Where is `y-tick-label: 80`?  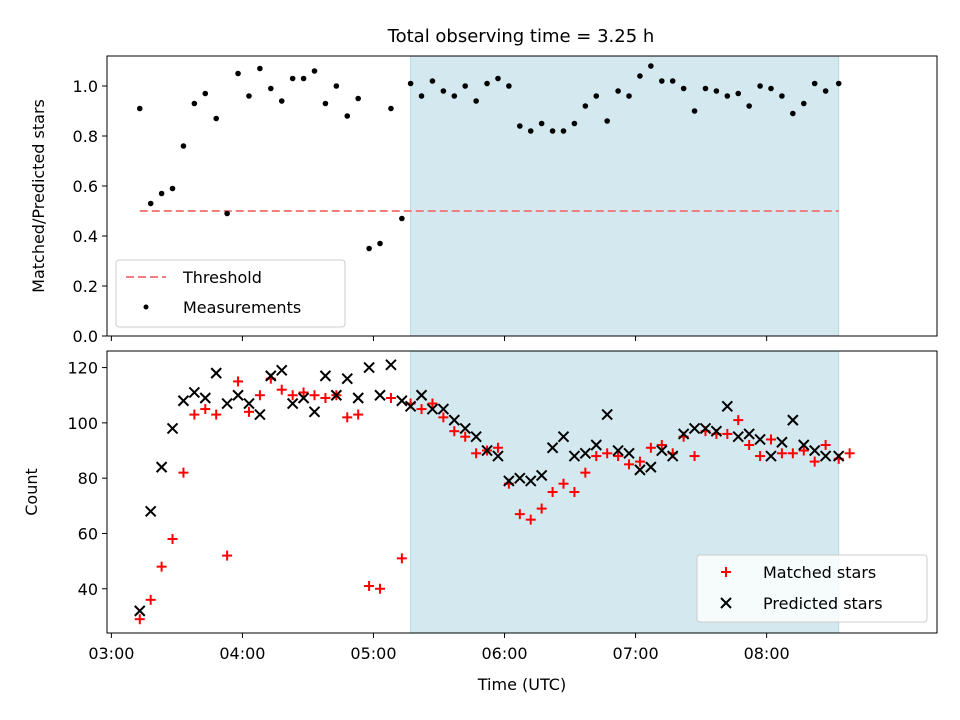
y-tick-label: 80 is located at coordinates (88, 478).